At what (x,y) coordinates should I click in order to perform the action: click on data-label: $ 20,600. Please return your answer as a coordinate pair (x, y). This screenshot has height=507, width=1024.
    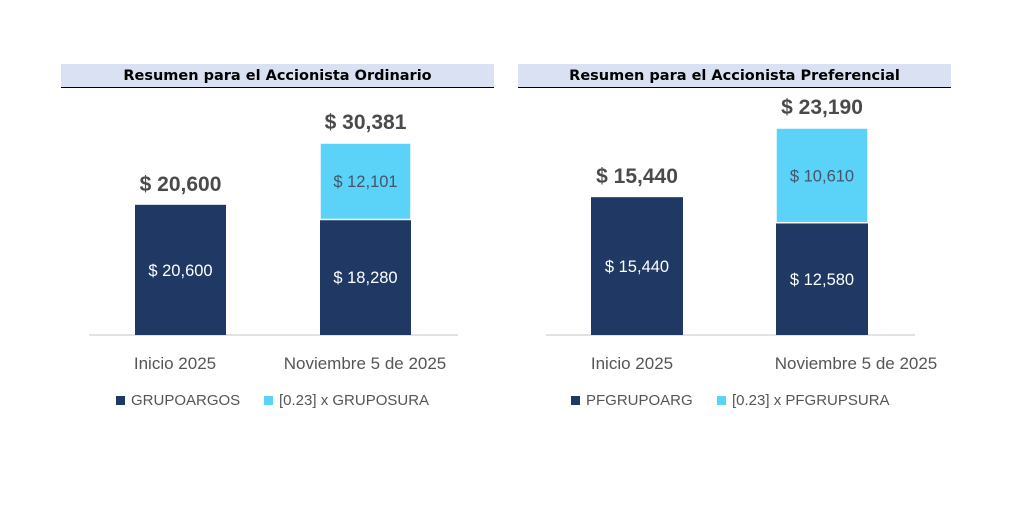
    Looking at the image, I should click on (180, 271).